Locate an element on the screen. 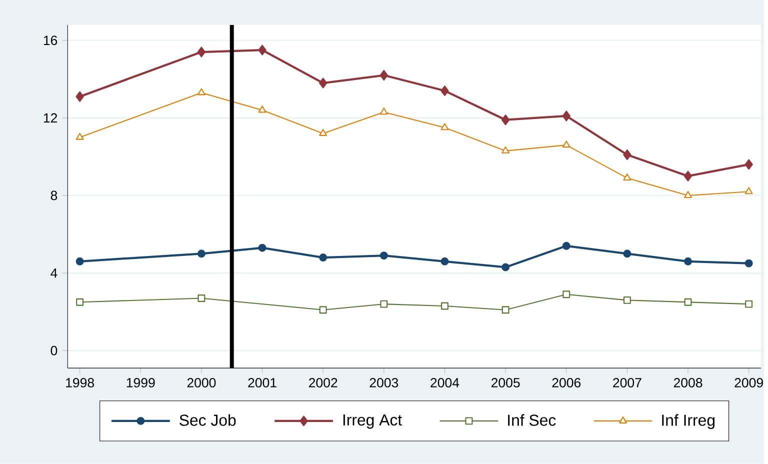 This screenshot has width=768, height=464. y-tick-label: 12 is located at coordinates (50, 118).